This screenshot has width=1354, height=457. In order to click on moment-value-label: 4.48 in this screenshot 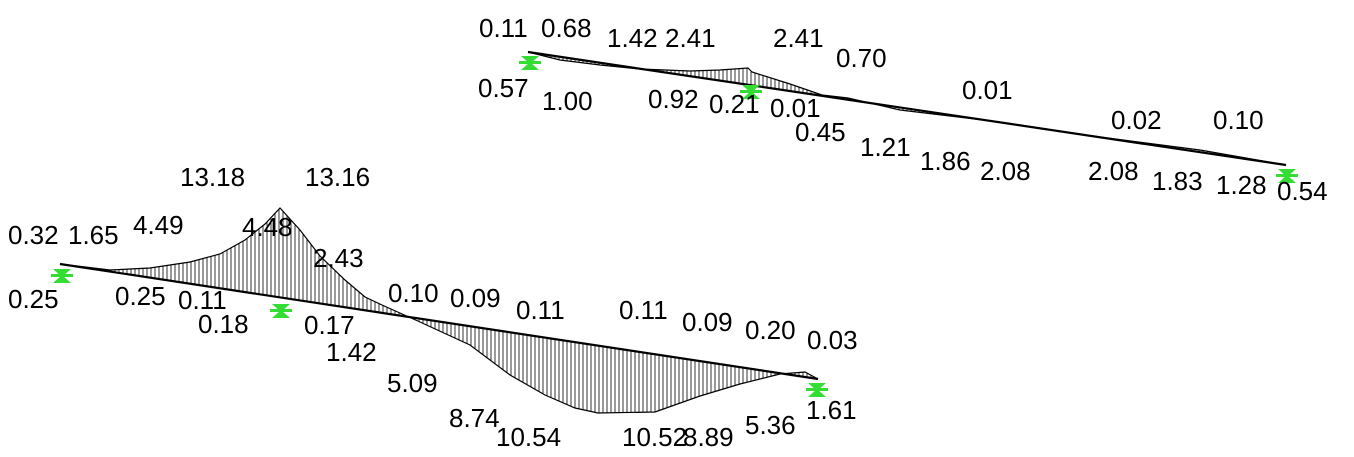, I will do `click(267, 227)`.